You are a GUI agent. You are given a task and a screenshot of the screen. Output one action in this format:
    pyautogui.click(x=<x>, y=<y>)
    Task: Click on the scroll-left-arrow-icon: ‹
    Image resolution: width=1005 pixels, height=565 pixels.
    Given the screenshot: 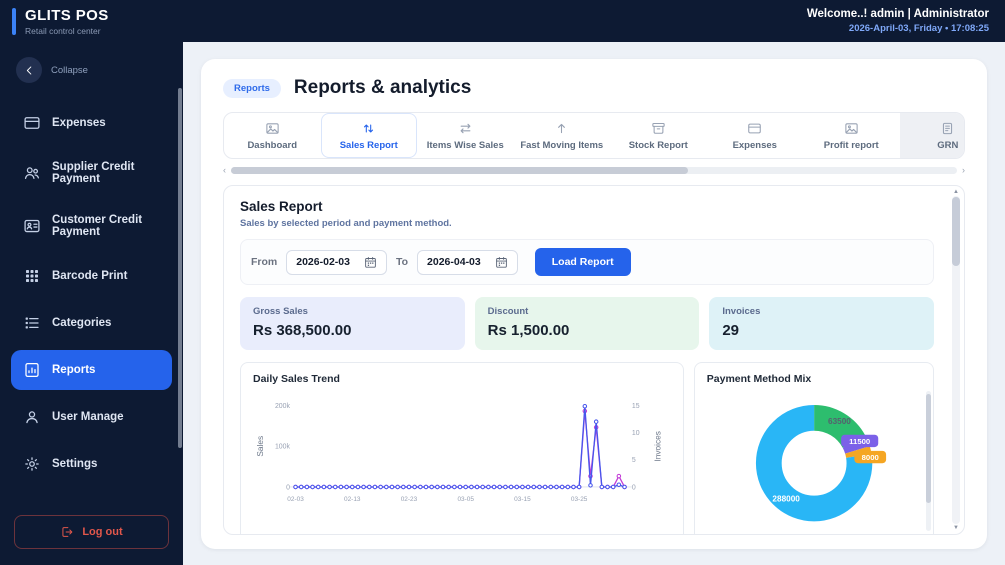 What is the action you would take?
    pyautogui.click(x=224, y=170)
    